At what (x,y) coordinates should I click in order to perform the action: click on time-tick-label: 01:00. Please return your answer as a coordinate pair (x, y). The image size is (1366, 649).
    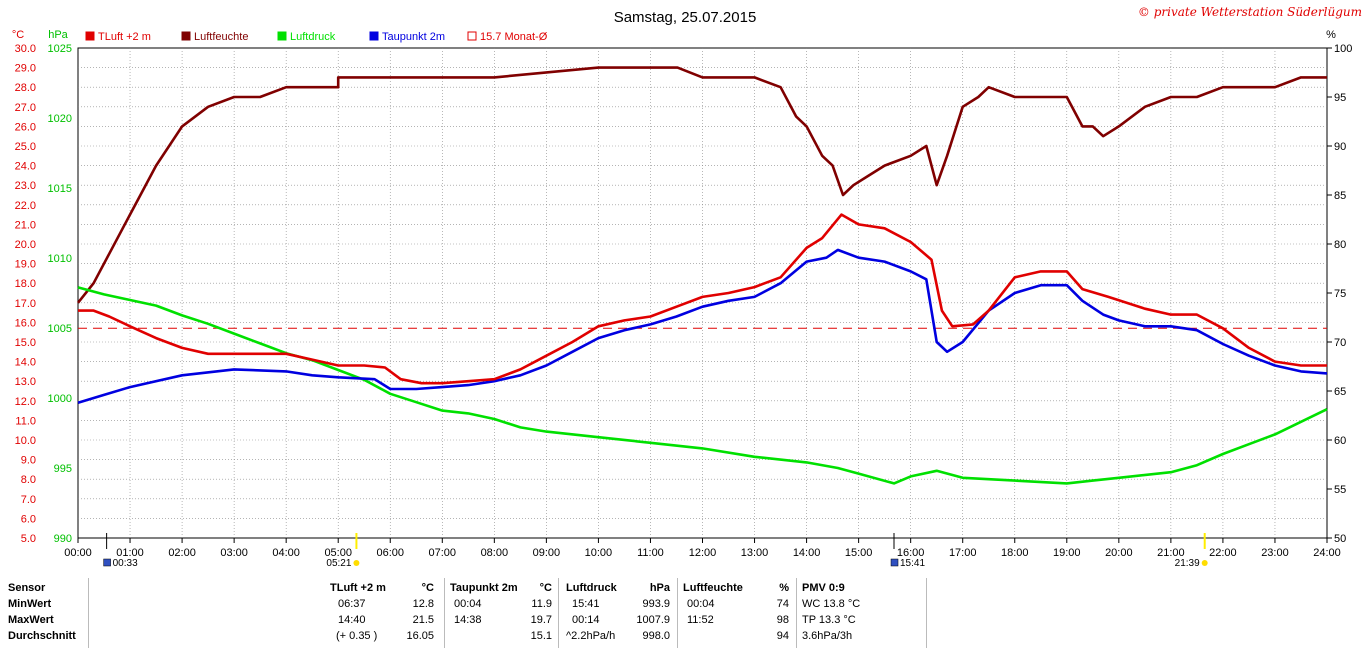
    Looking at the image, I should click on (130, 553).